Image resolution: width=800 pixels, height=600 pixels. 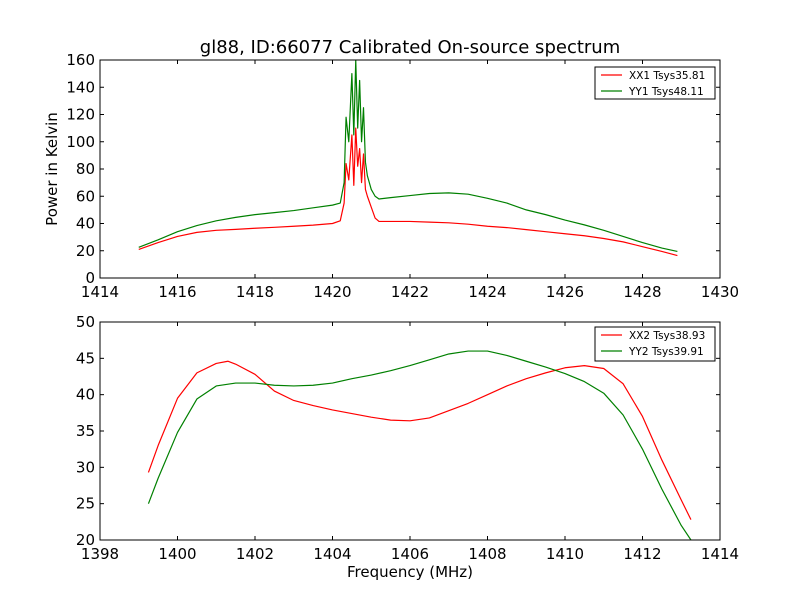 What do you see at coordinates (177, 292) in the screenshot?
I see `x-tick-label: 1416` at bounding box center [177, 292].